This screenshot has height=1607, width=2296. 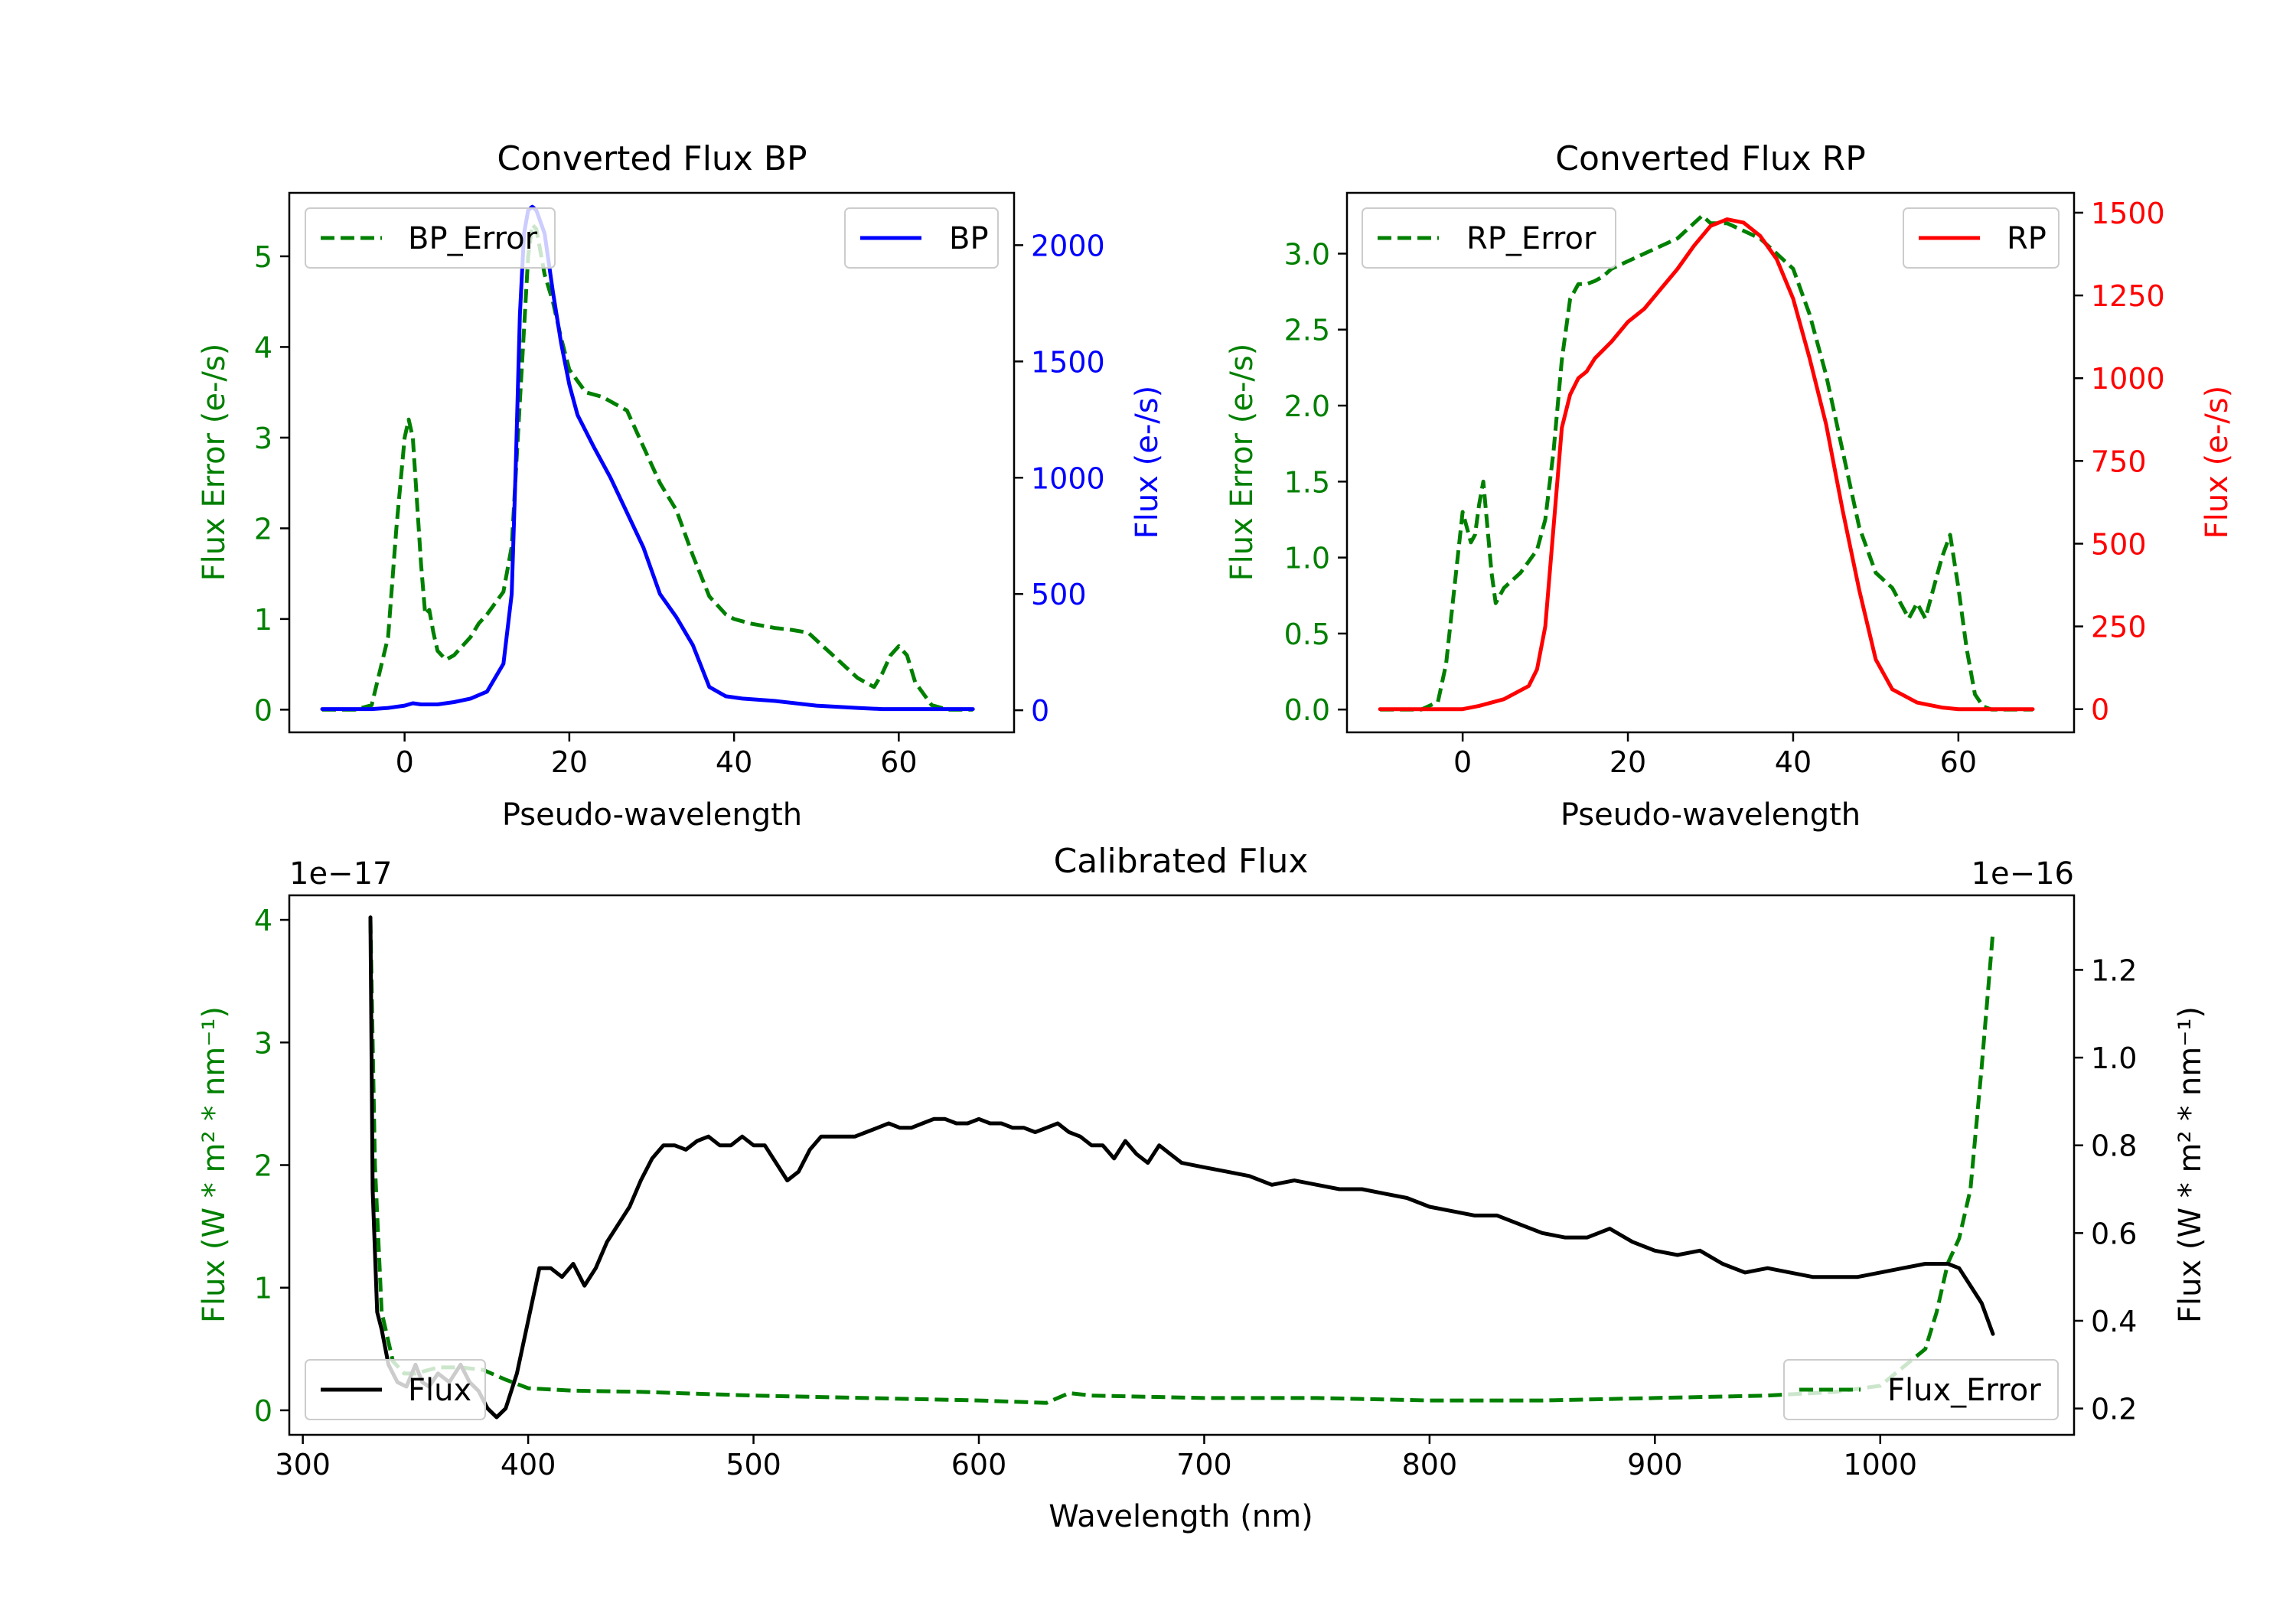 What do you see at coordinates (1964, 1390) in the screenshot?
I see `cal-legend-error-label: Flux_Error` at bounding box center [1964, 1390].